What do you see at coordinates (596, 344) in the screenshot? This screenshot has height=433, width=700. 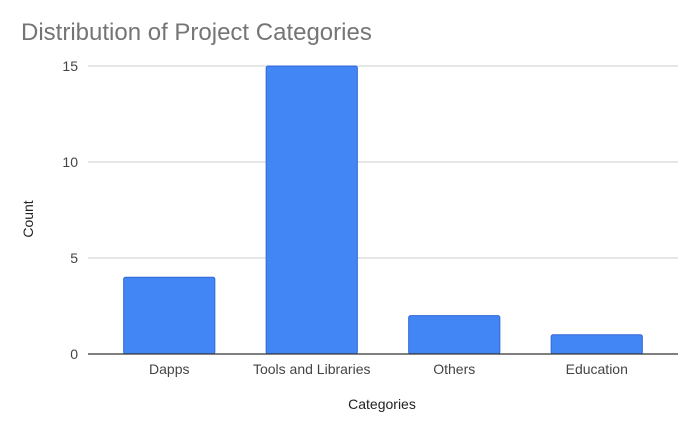 I see `bar-education` at bounding box center [596, 344].